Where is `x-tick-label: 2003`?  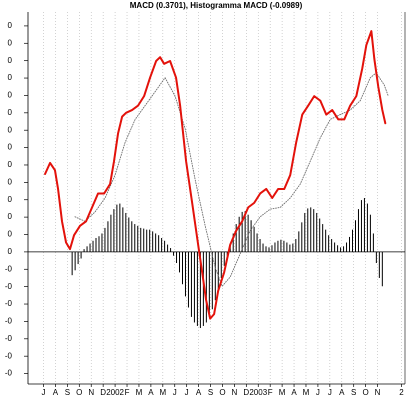
x-tick-label: 2003 is located at coordinates (258, 392).